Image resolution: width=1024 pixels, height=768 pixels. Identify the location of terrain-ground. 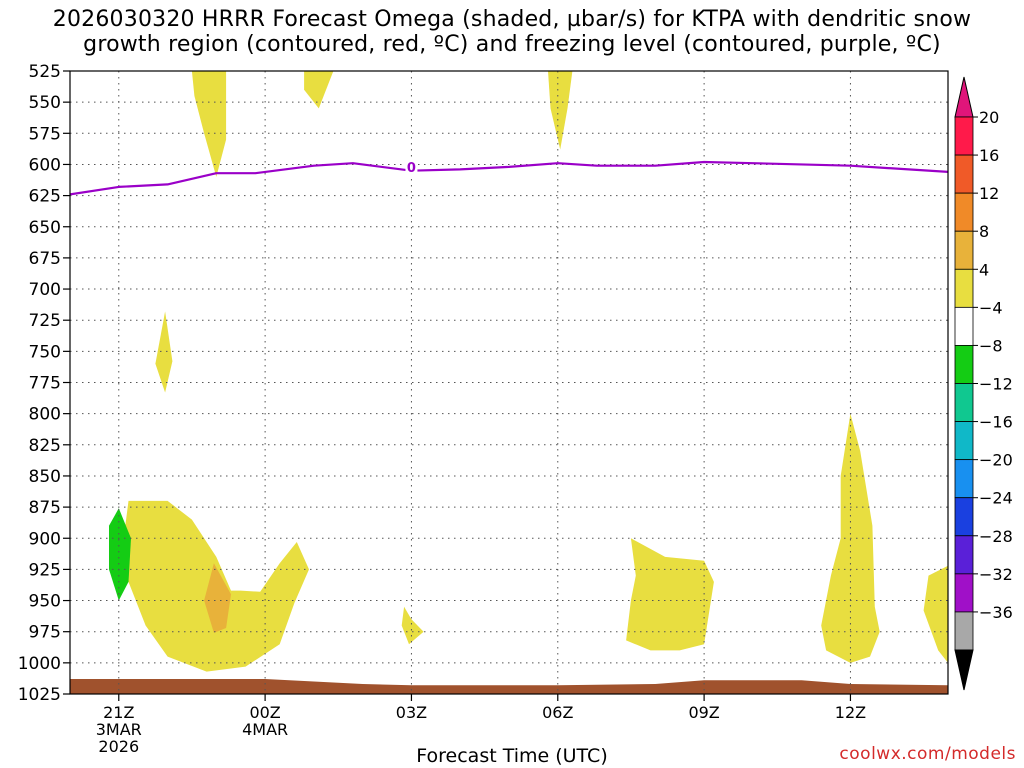
(509, 686).